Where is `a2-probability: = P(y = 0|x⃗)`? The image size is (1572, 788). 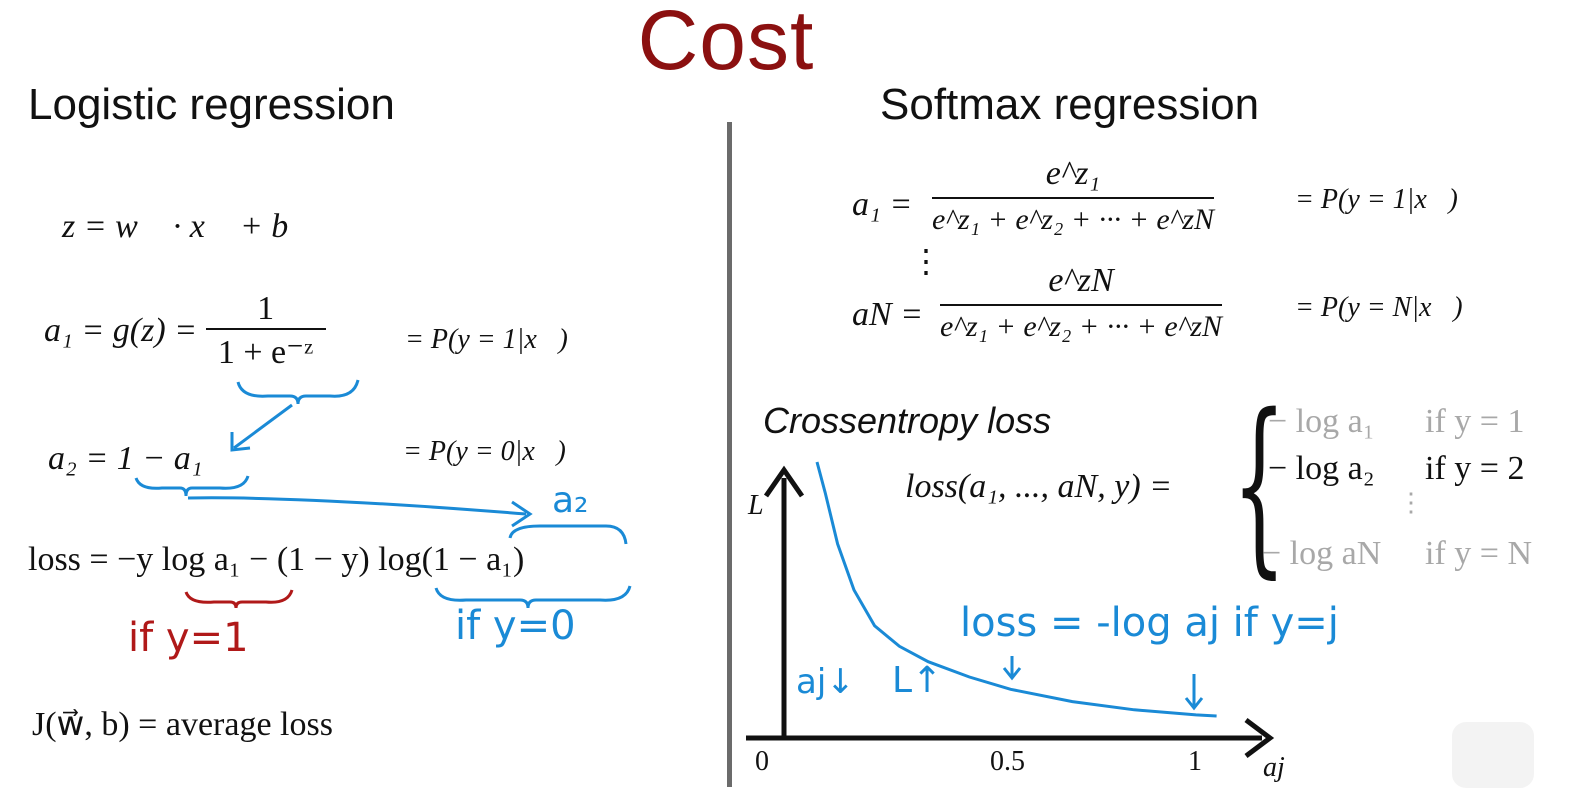 a2-probability: = P(y = 0|x⃗) is located at coordinates (484, 451).